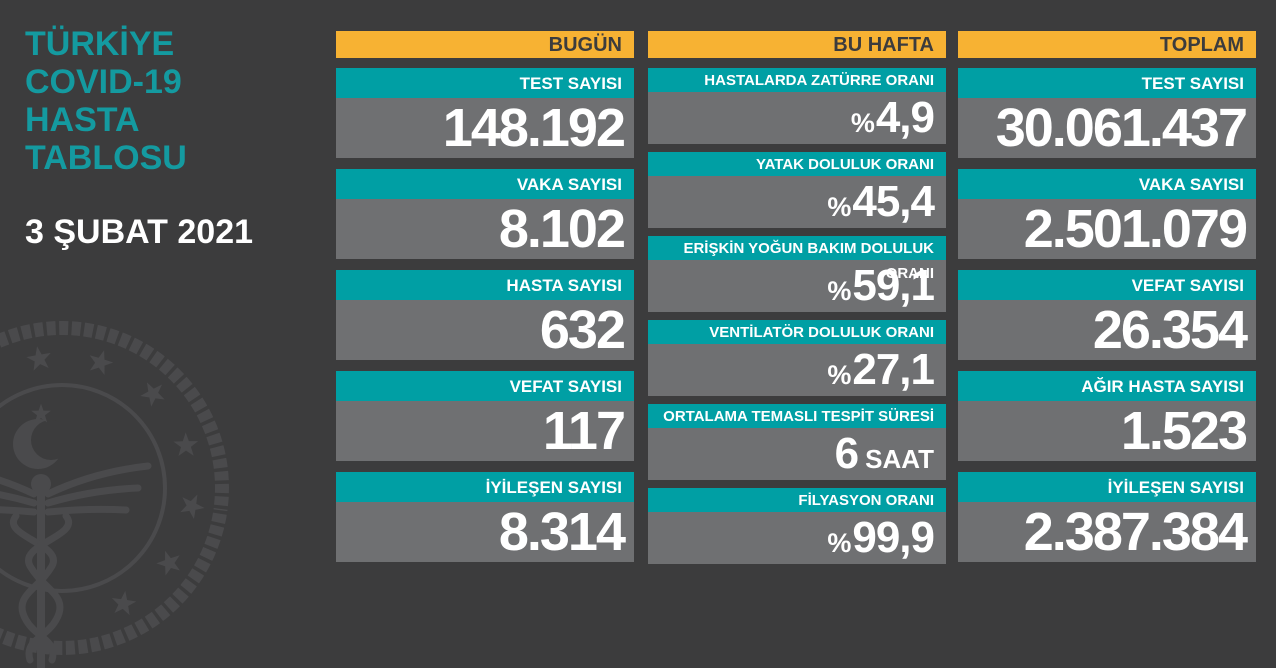 The width and height of the screenshot is (1276, 668). I want to click on stat-toplam-test-sayisi: TEST SAYISI 30.061.437, so click(1107, 113).